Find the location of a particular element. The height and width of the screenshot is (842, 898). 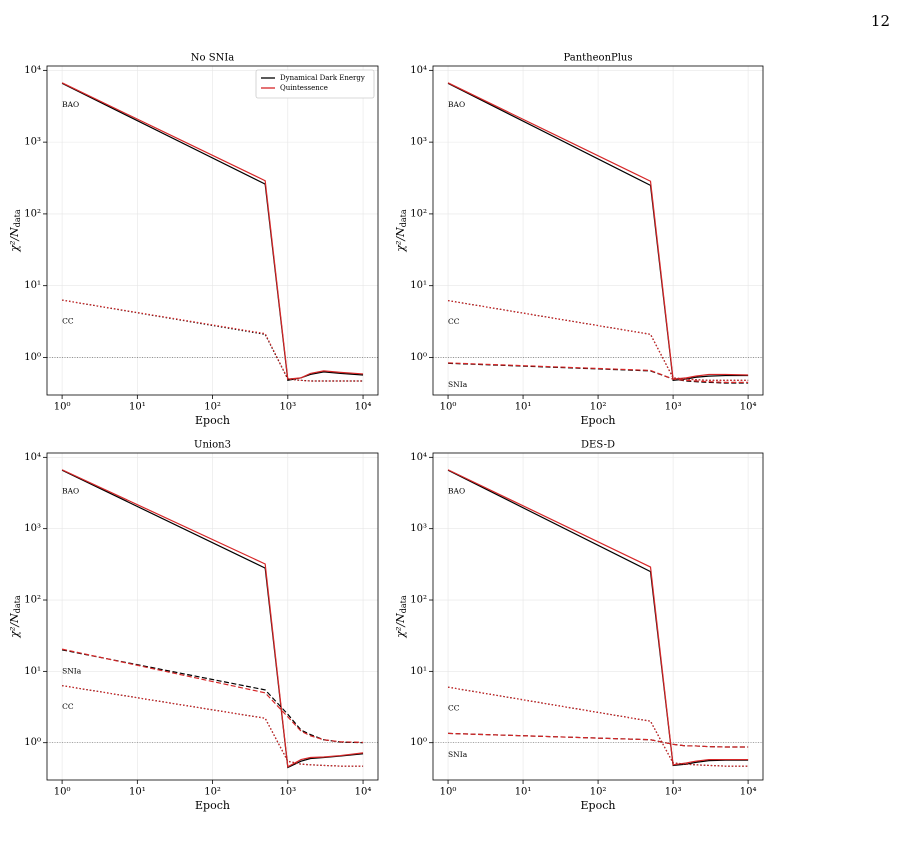

chart-title: PantheonPlus is located at coordinates (597, 58).